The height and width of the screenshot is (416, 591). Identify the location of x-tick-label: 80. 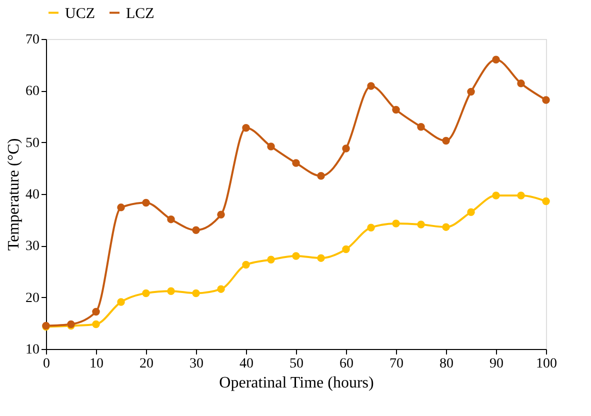
(447, 364).